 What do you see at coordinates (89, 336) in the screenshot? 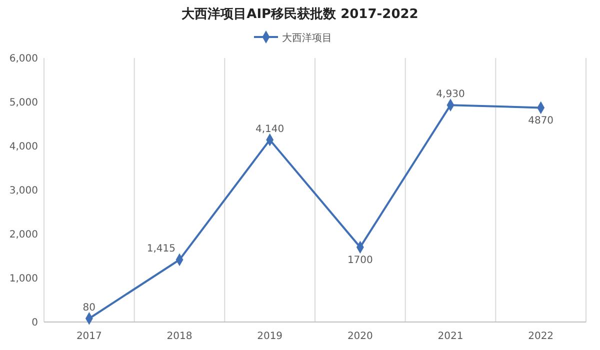
I see `x-tick-label: 2017` at bounding box center [89, 336].